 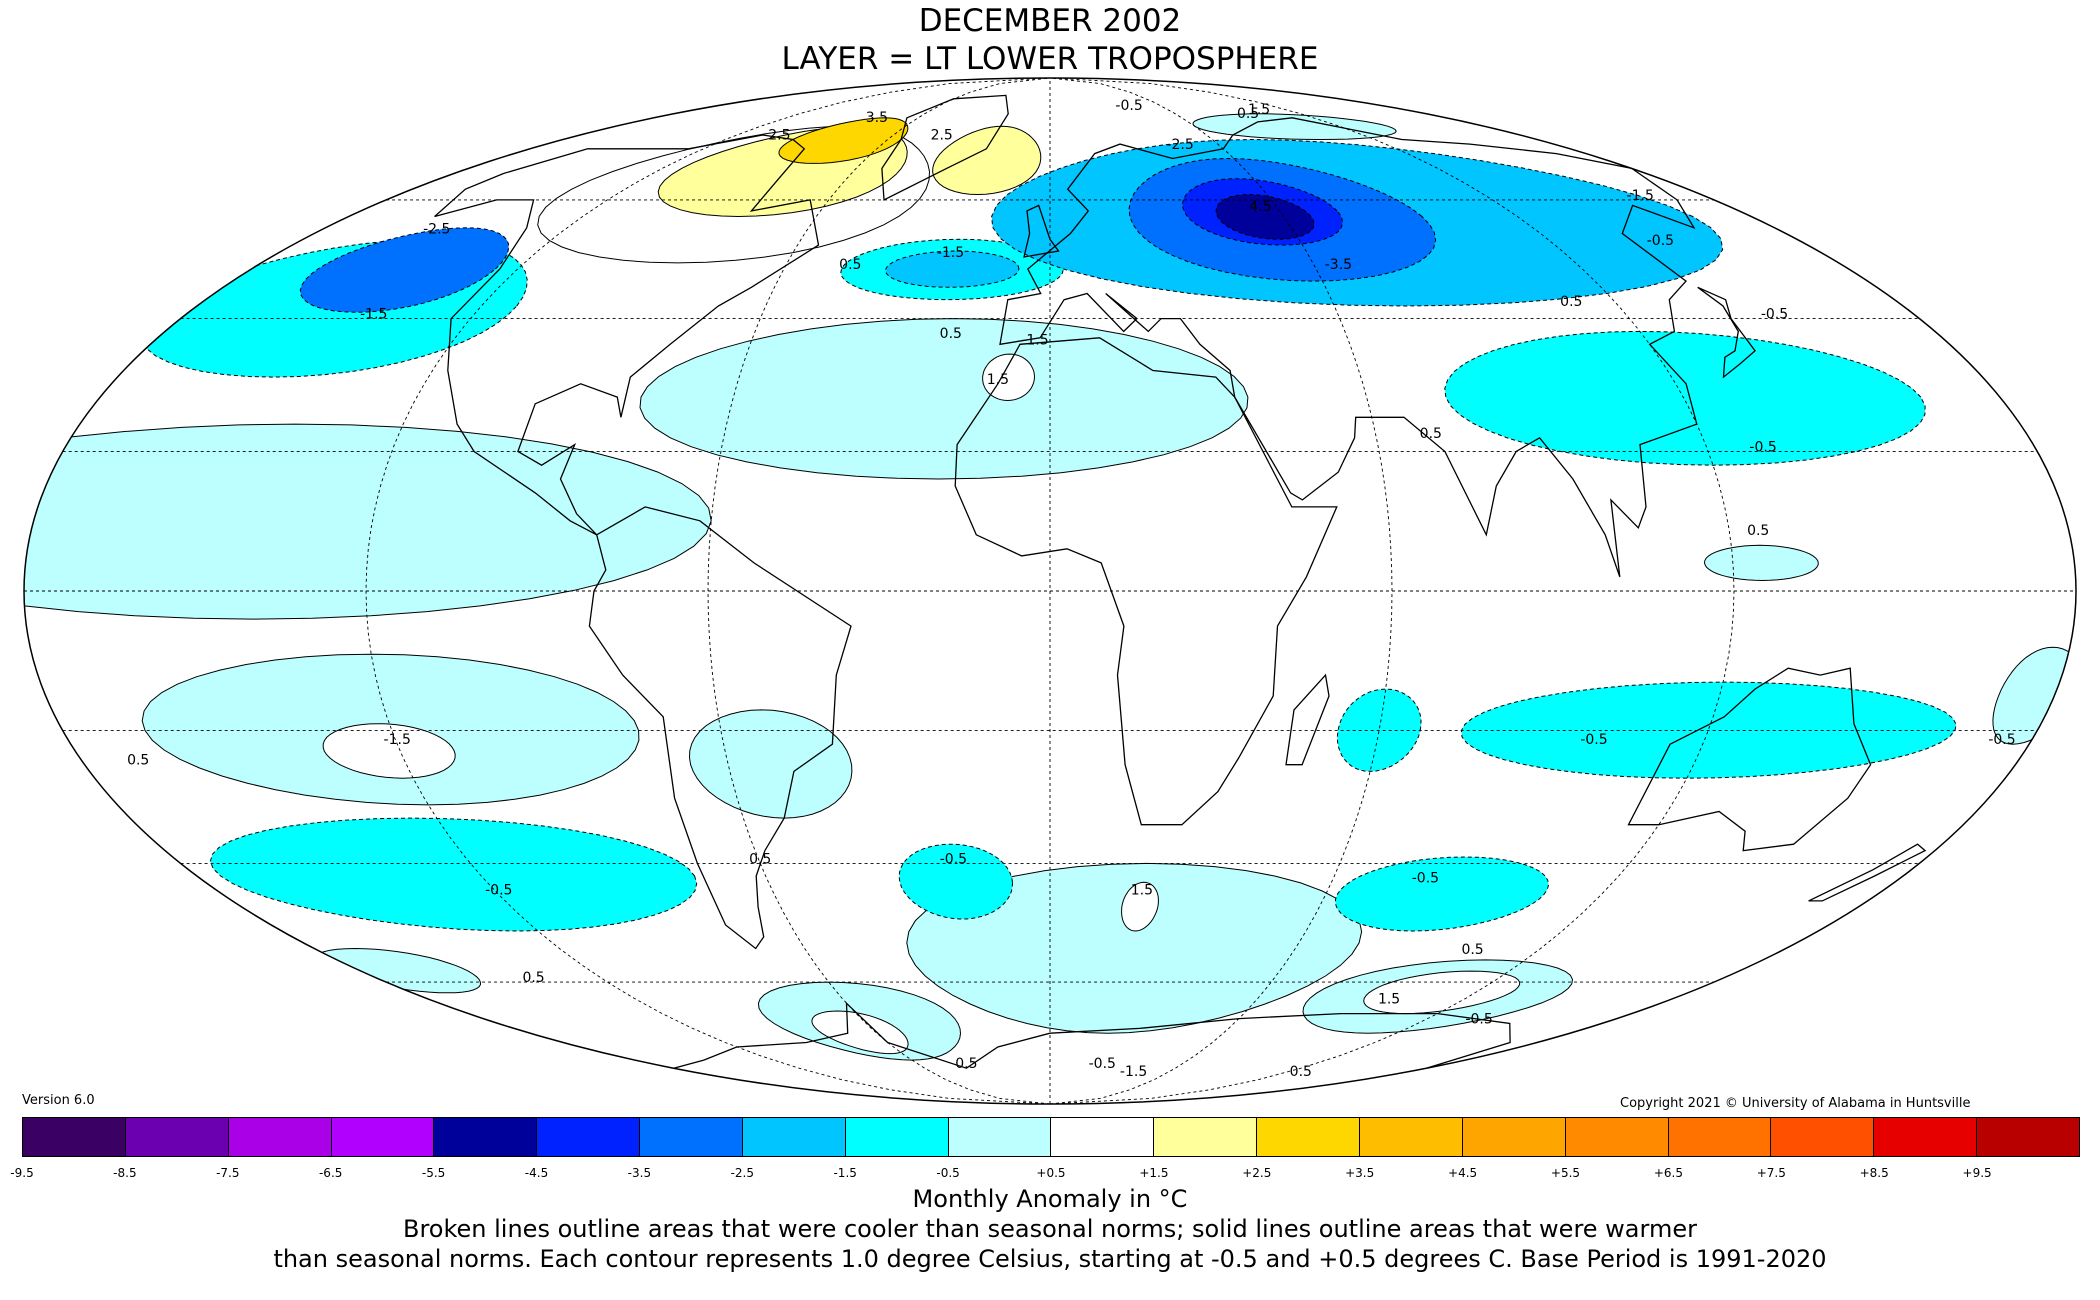 What do you see at coordinates (1257, 1173) in the screenshot?
I see `color-scale-tick: +2.5` at bounding box center [1257, 1173].